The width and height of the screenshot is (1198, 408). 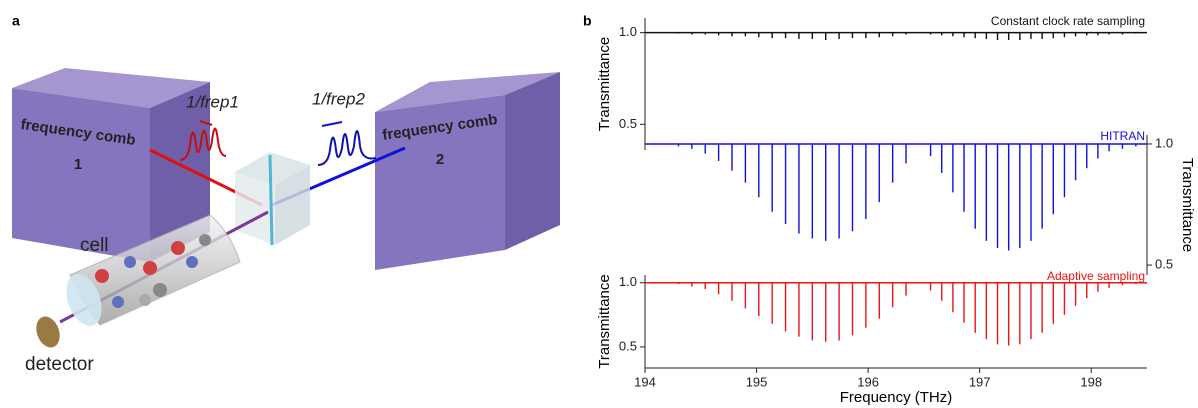 What do you see at coordinates (1122, 136) in the screenshot?
I see `panel-title: HITRAN` at bounding box center [1122, 136].